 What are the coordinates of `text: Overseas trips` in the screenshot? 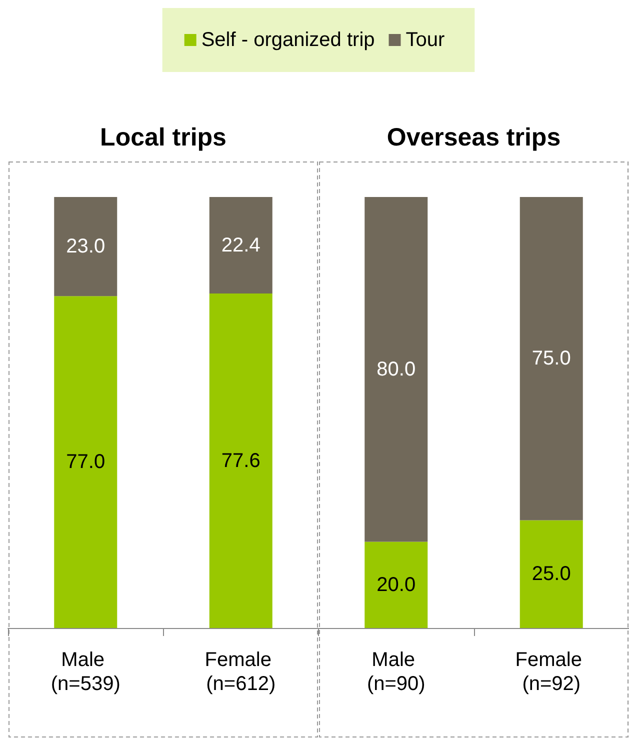 It's located at (473, 138).